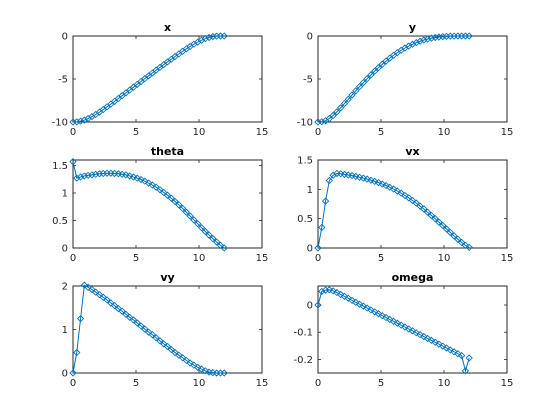 Image resolution: width=560 pixels, height=420 pixels. I want to click on y-tick-label: 2, so click(65, 287).